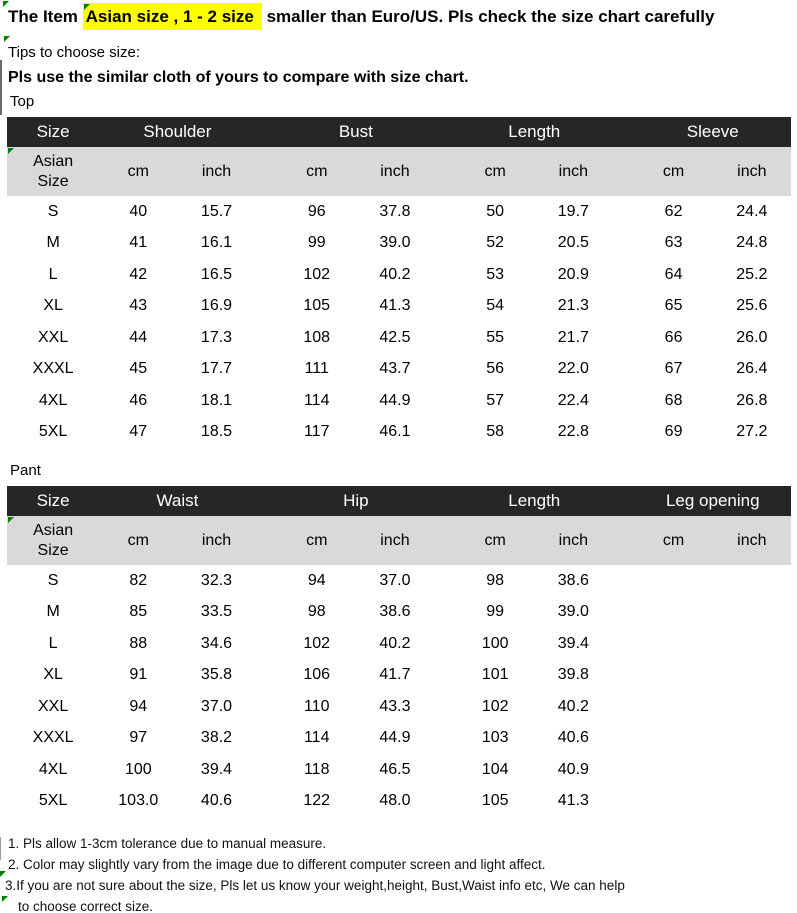 This screenshot has height=913, width=797. What do you see at coordinates (74, 52) in the screenshot?
I see `tips-heading: Tips to choose size:` at bounding box center [74, 52].